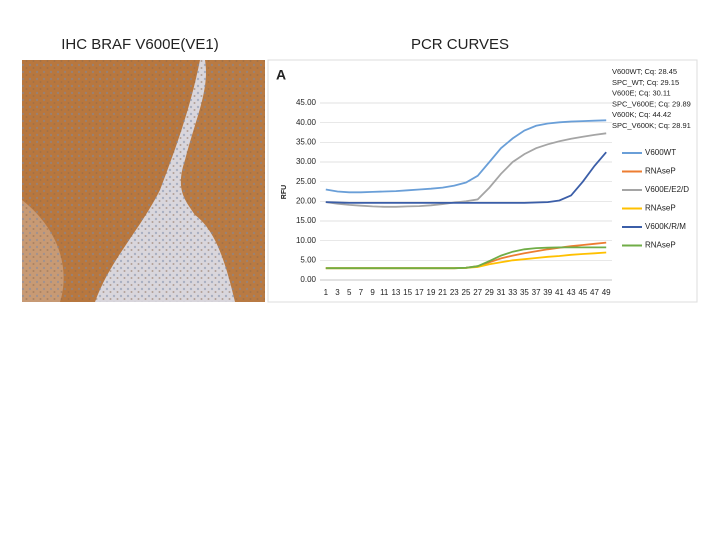  I want to click on y-tick-label: 35.00, so click(306, 141).